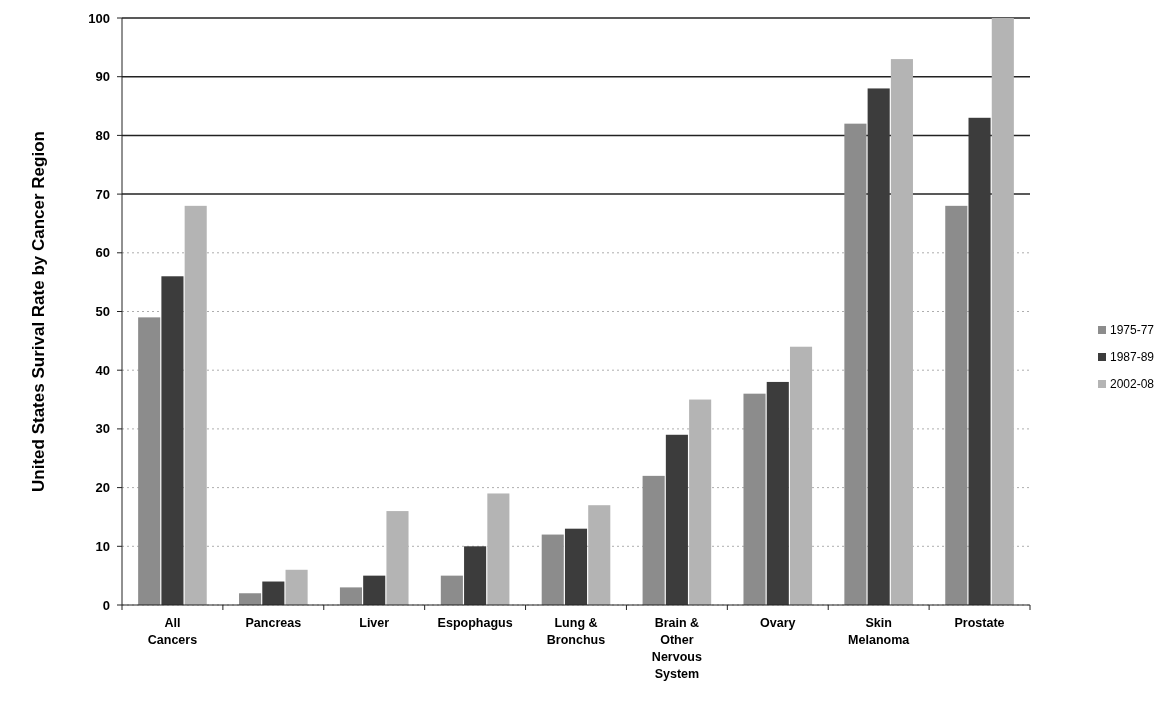 This screenshot has width=1161, height=713. What do you see at coordinates (102, 429) in the screenshot?
I see `y-tick-label: 30` at bounding box center [102, 429].